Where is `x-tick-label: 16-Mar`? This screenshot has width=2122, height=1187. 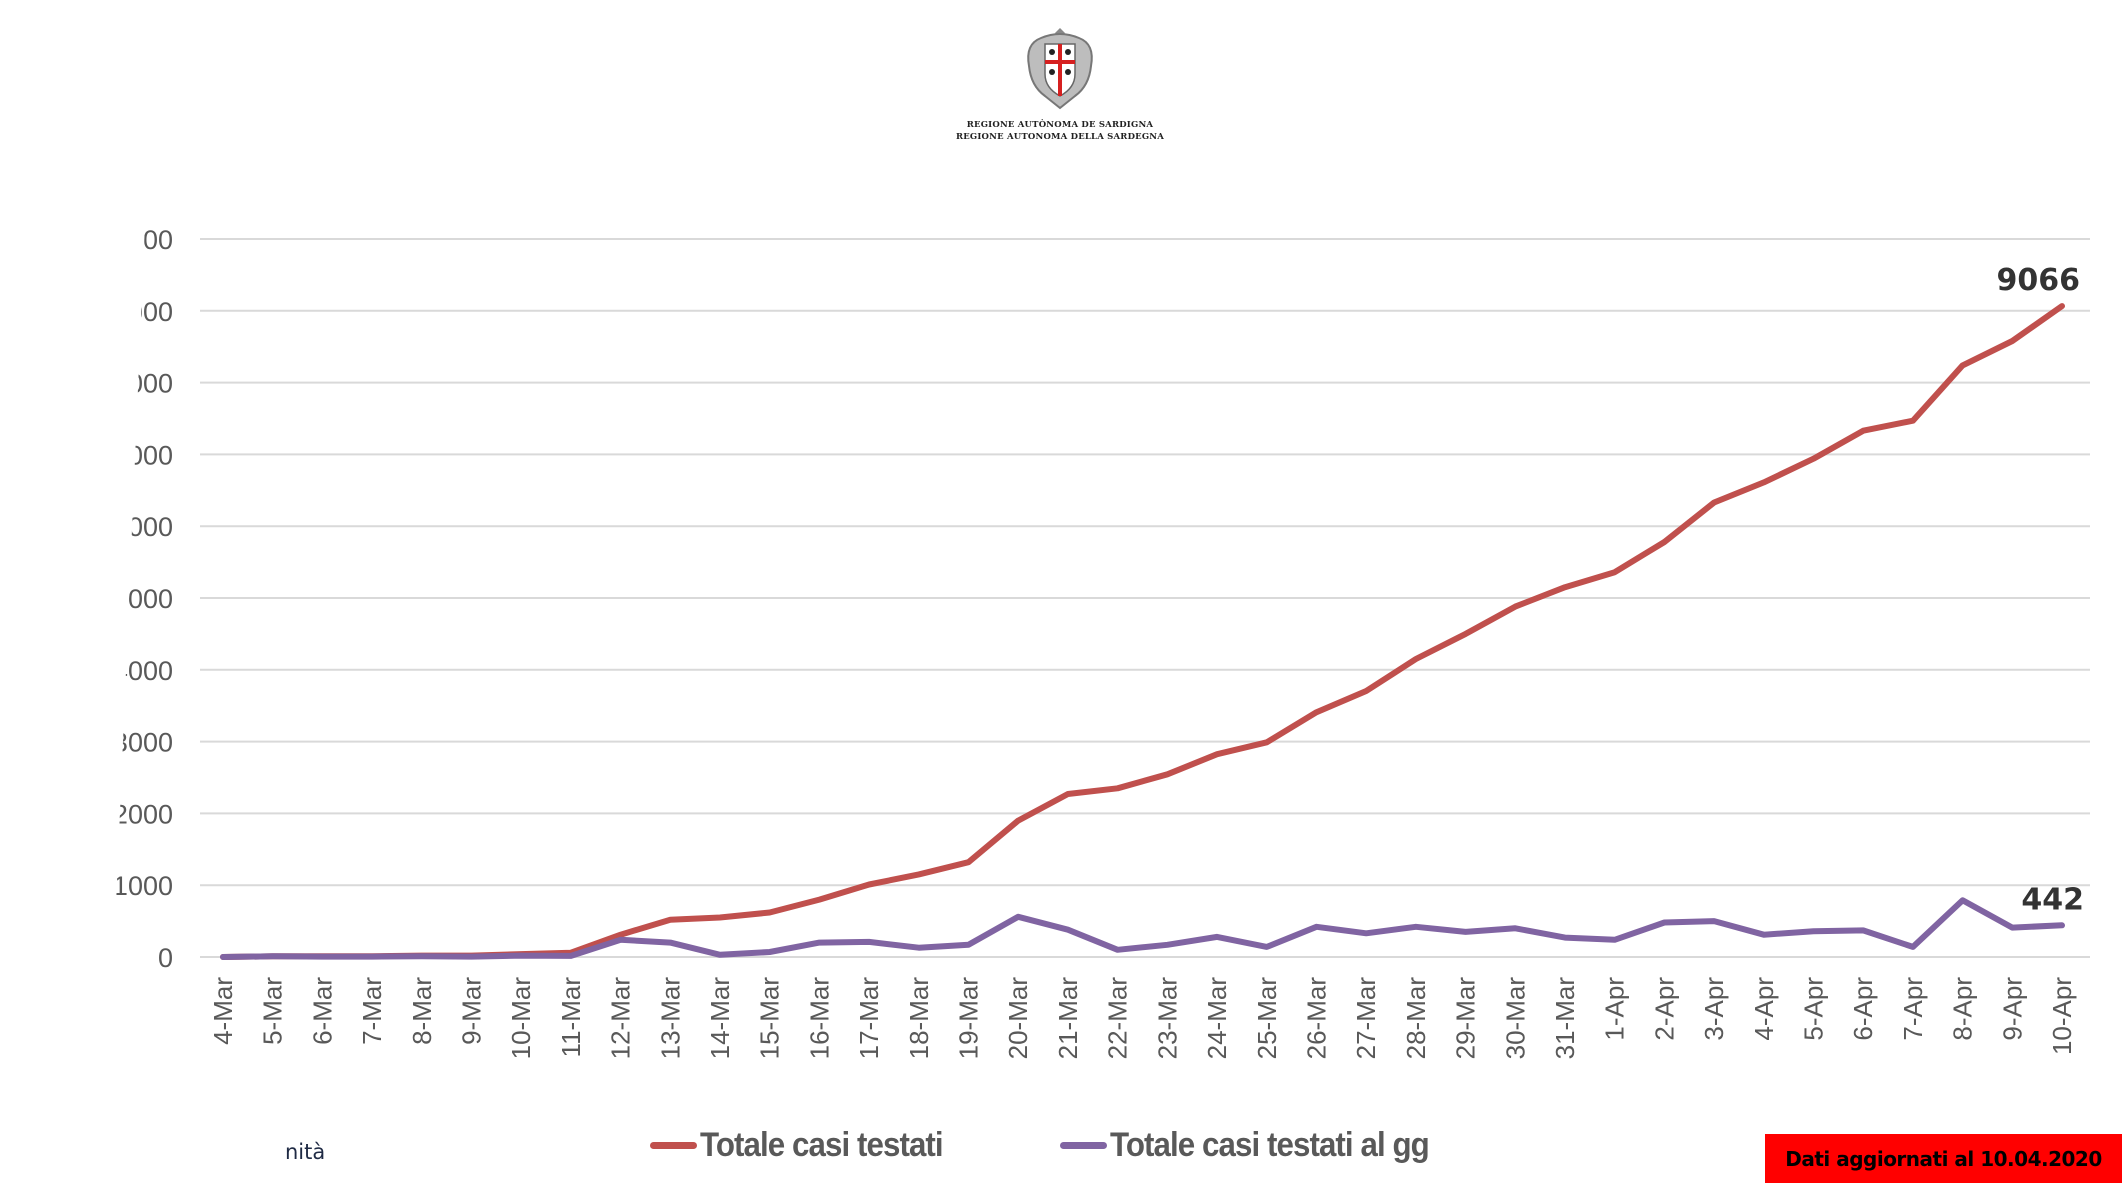
x-tick-label: 16-Mar is located at coordinates (819, 1018).